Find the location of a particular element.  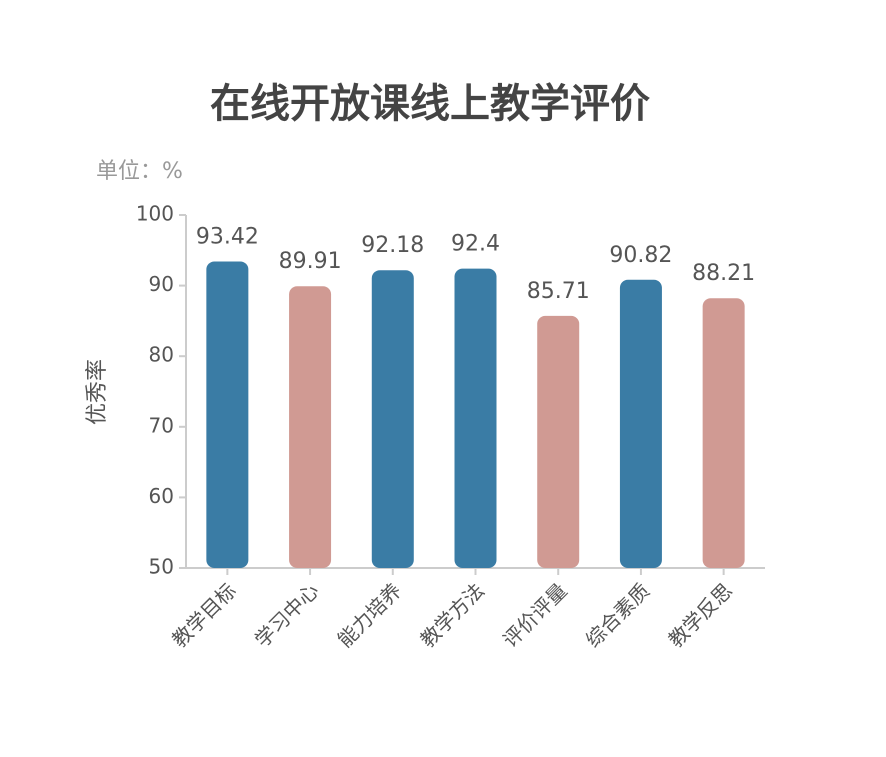

value-label: 92.4 is located at coordinates (475, 244).